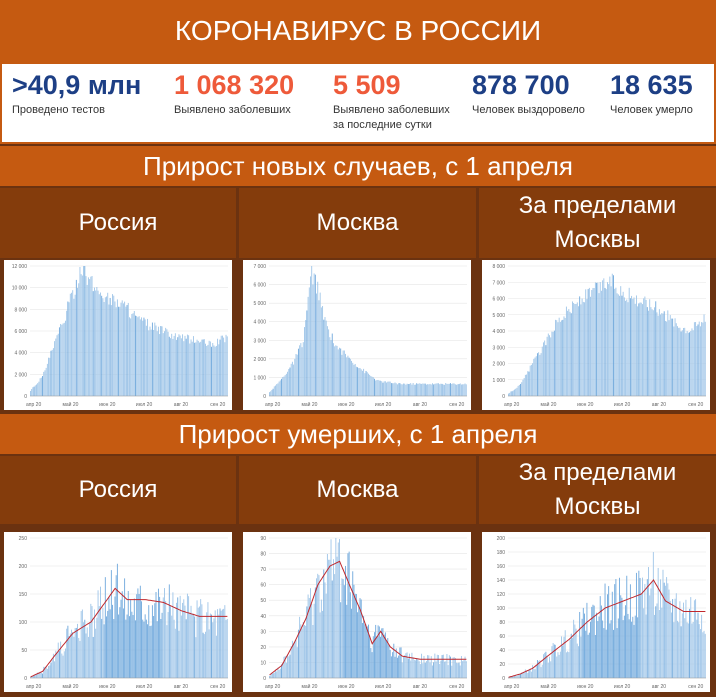 Image resolution: width=716 pixels, height=697 pixels. I want to click on y-tick-label: 3 000, so click(498, 348).